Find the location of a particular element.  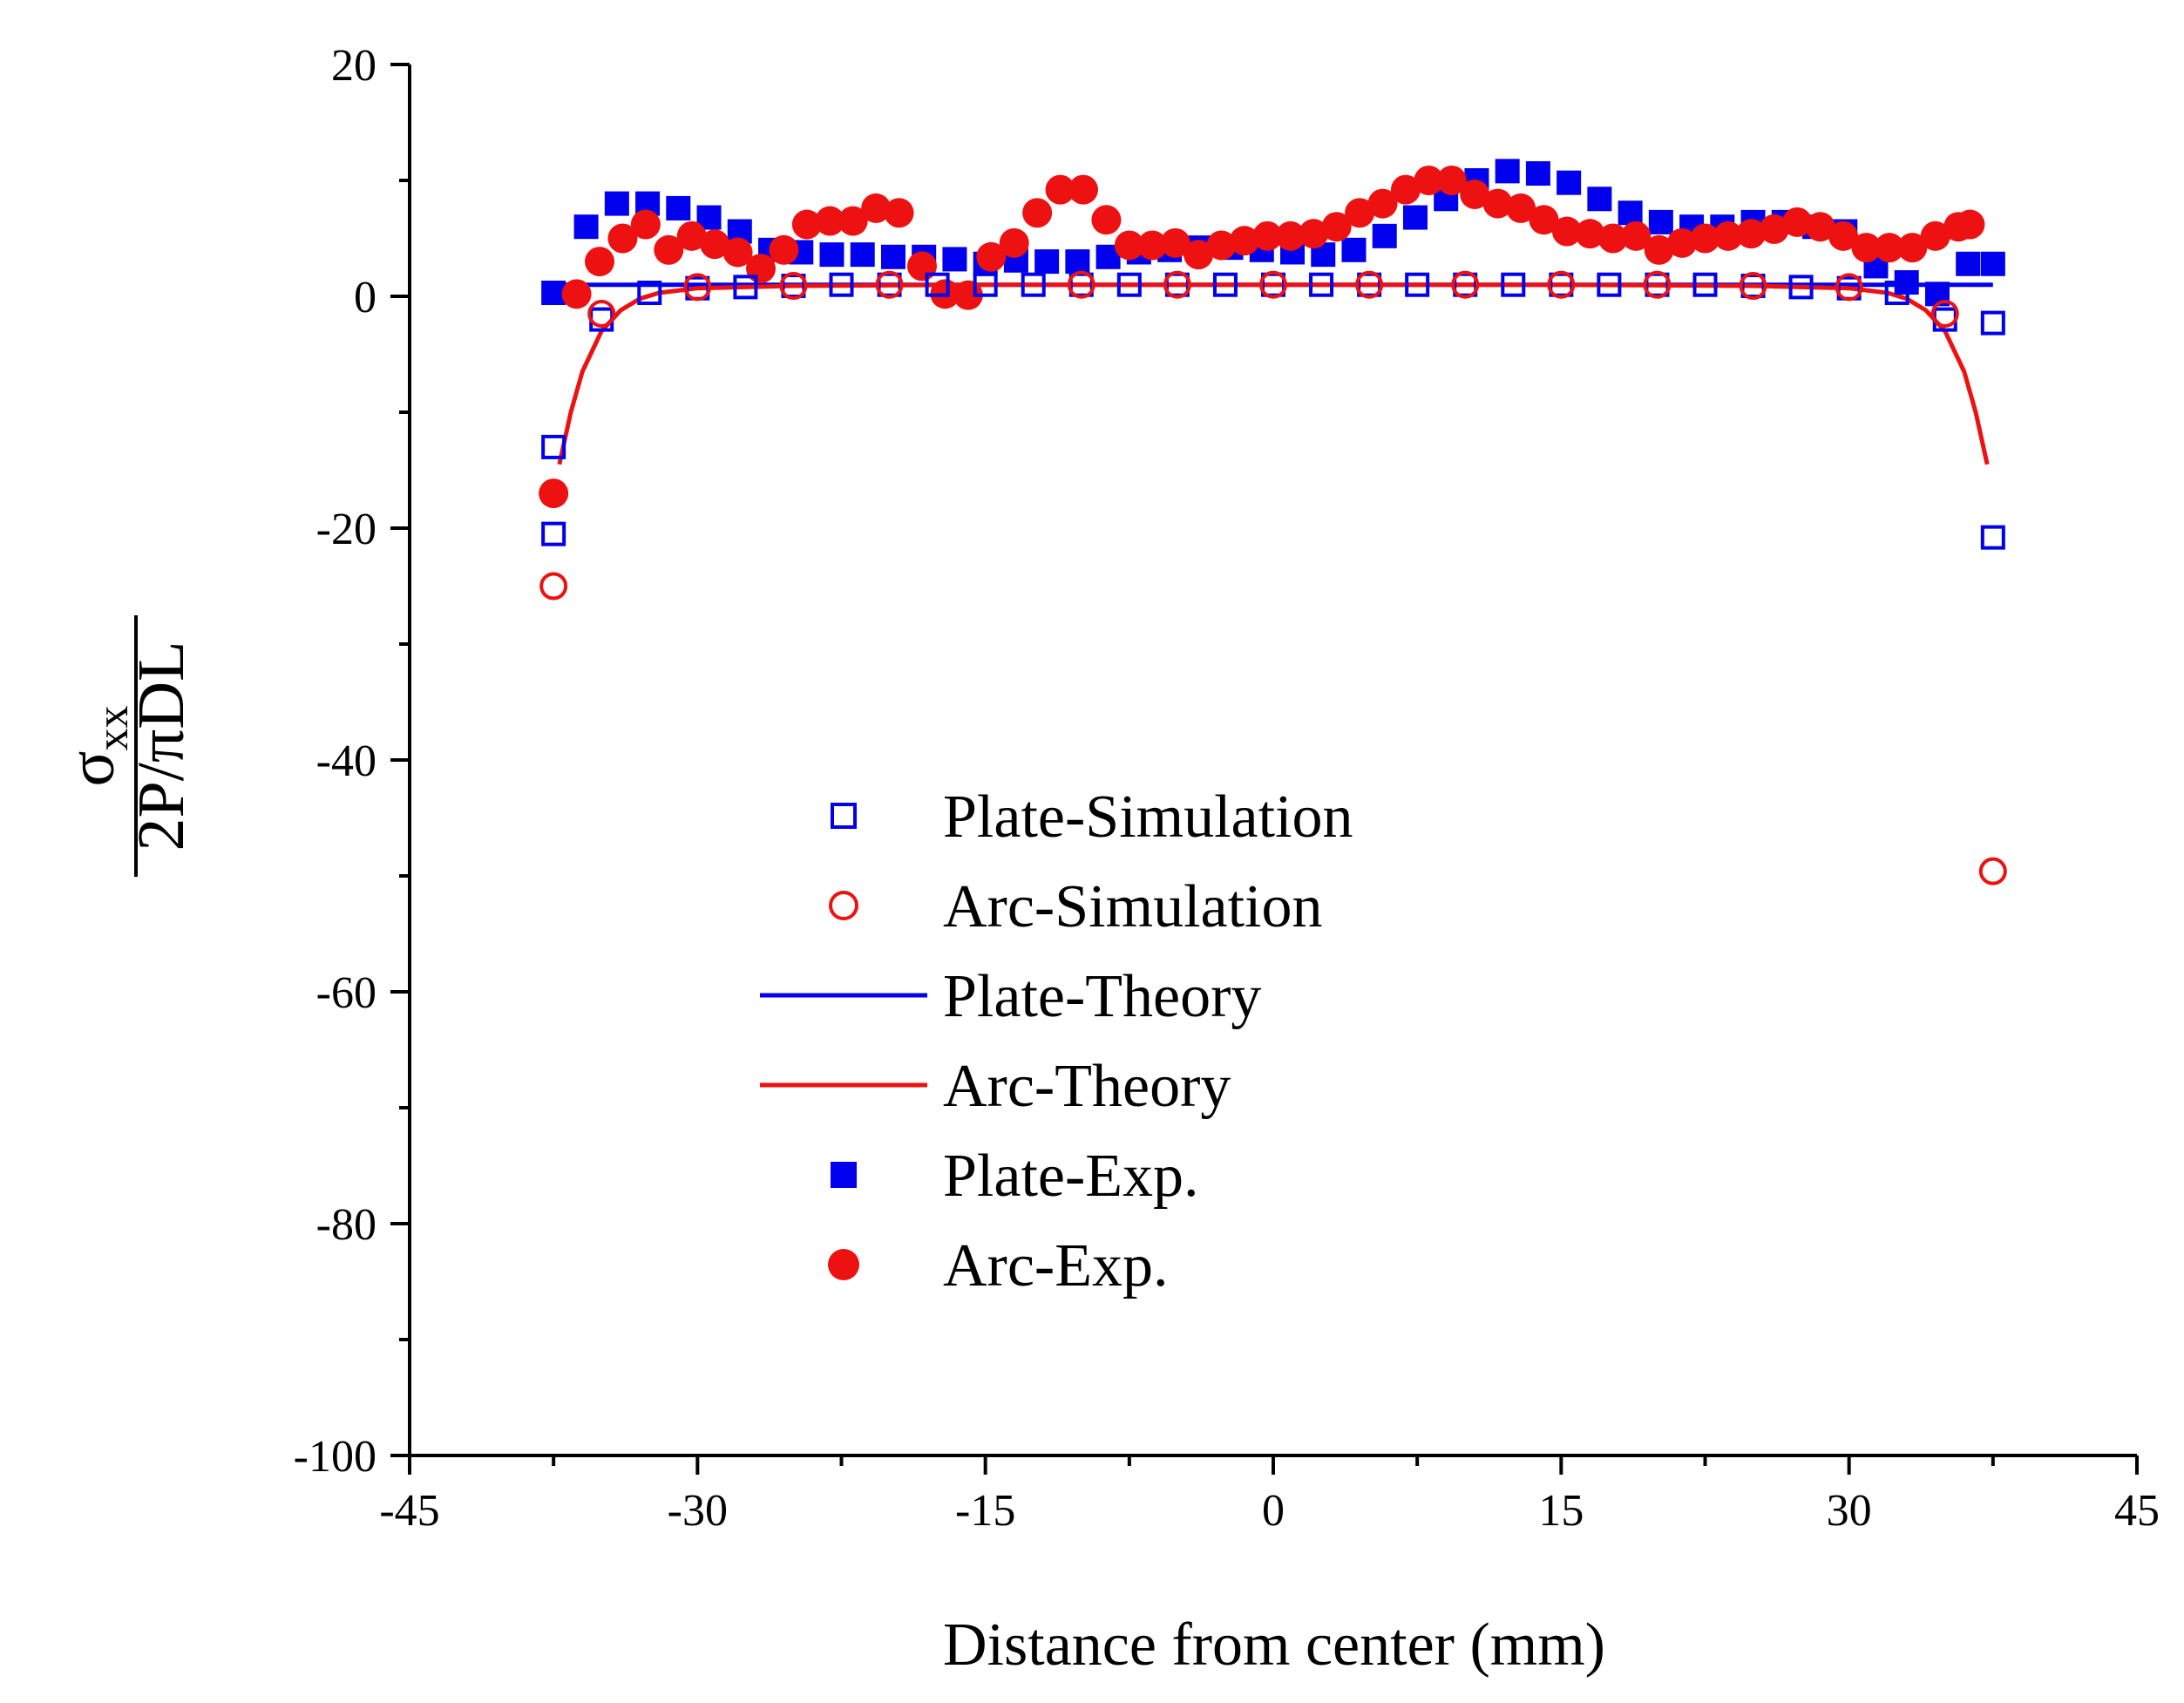

legend-item-arc-exp: Arc-Exp. is located at coordinates (998, 1266).